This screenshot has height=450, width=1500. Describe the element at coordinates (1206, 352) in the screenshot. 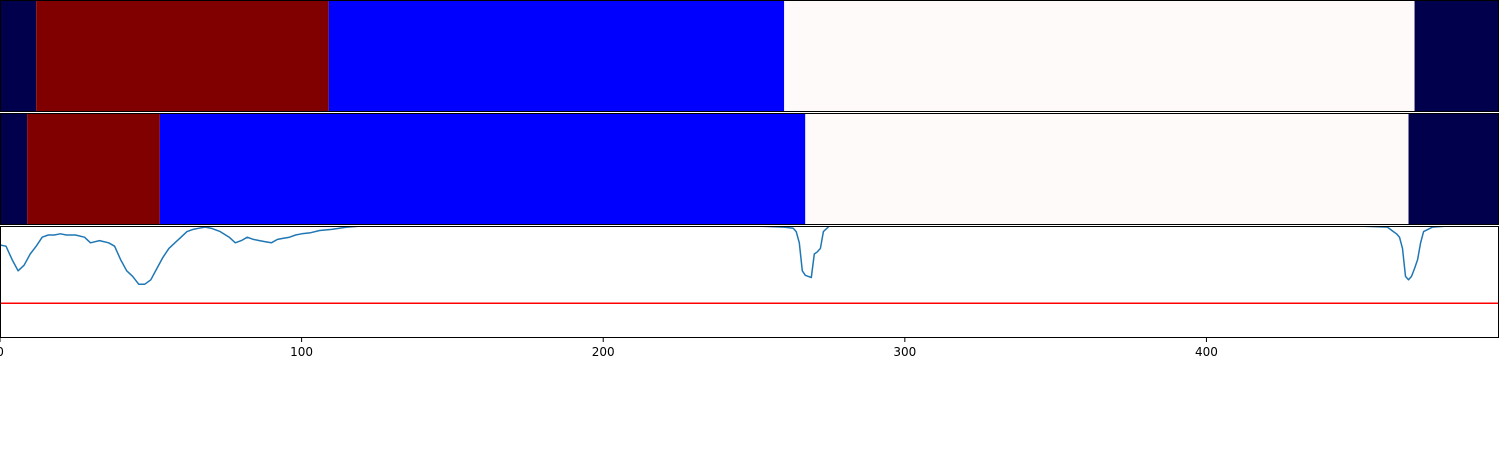

I see `x-tick-label: 400` at that location.